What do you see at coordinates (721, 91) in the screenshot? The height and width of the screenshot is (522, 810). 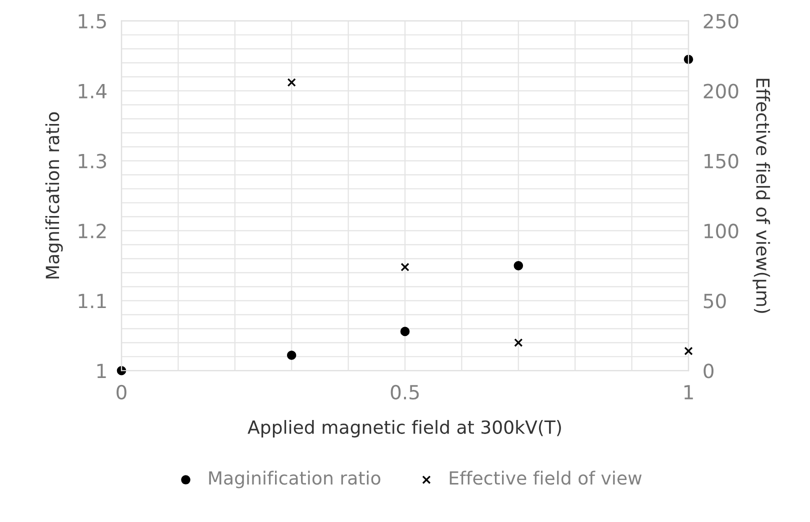 I see `y2-tick-label: 200` at bounding box center [721, 91].